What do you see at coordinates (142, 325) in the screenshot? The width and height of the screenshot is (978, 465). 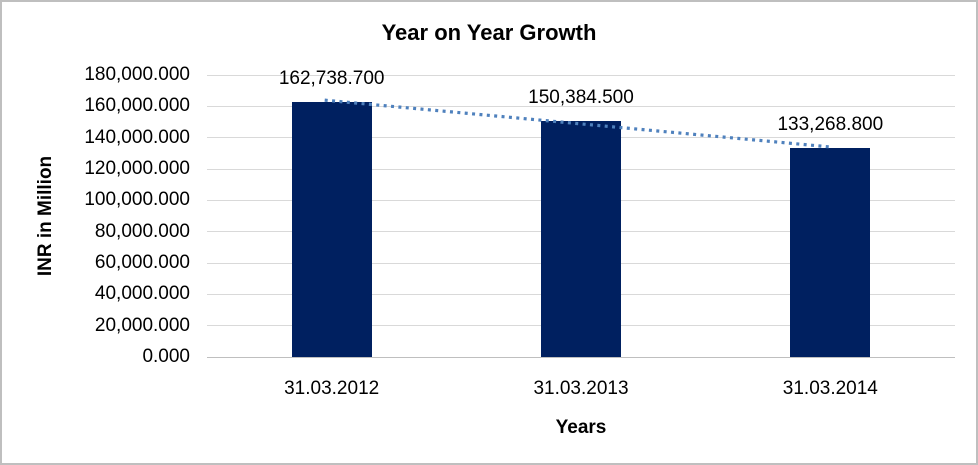 I see `y-tick-label: 20,000.000` at bounding box center [142, 325].